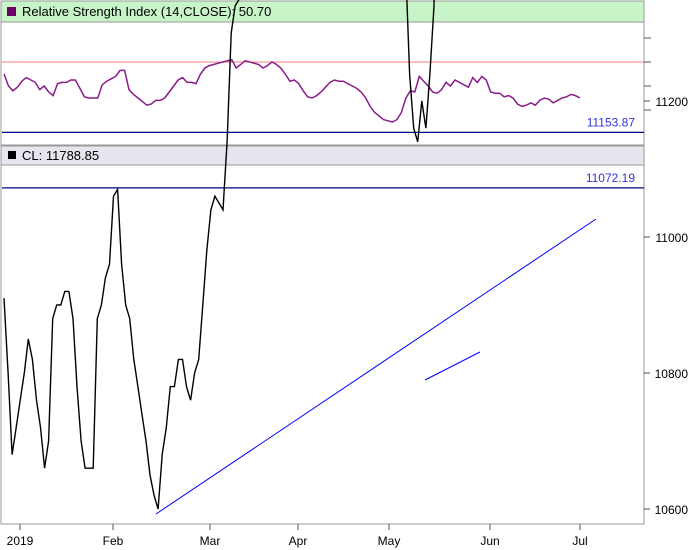 This screenshot has height=550, width=694. Describe the element at coordinates (322, 11) in the screenshot. I see `rsi-header` at that location.